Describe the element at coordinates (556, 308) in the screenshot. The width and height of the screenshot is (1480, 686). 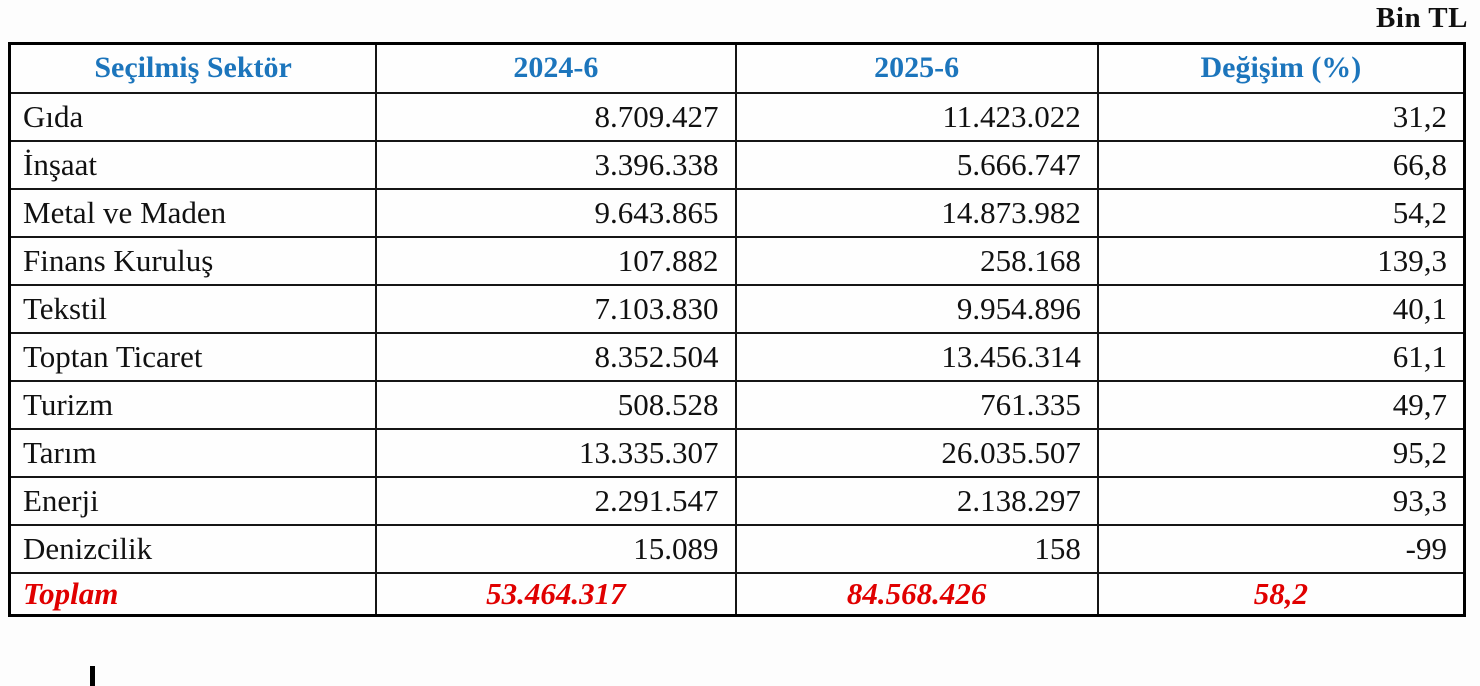
I see `value-2024-6: 7.103.830` at that location.